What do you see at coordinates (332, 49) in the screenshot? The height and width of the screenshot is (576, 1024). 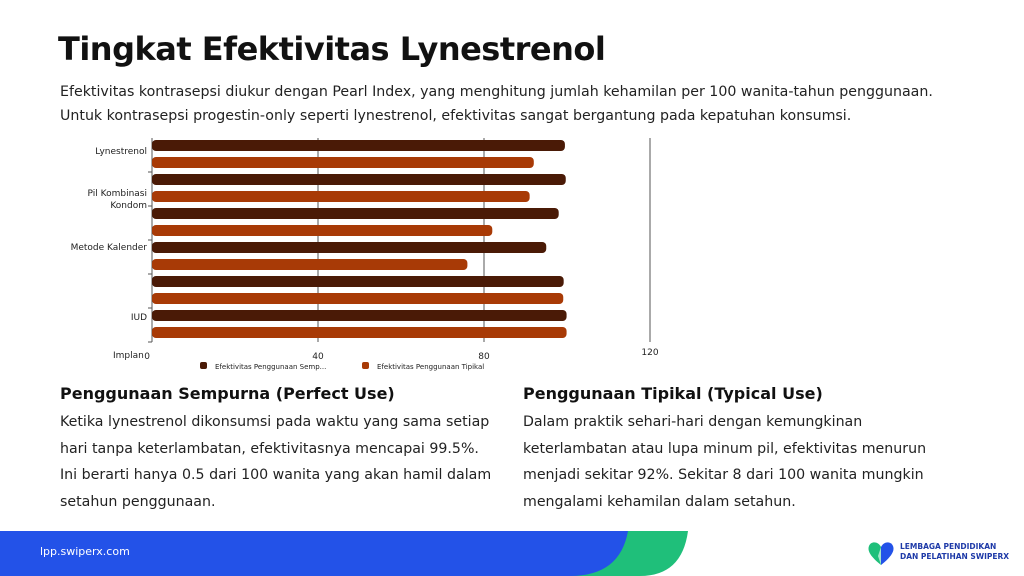 I see `page-title: Tingkat Efektivitas Lynestrenol` at bounding box center [332, 49].